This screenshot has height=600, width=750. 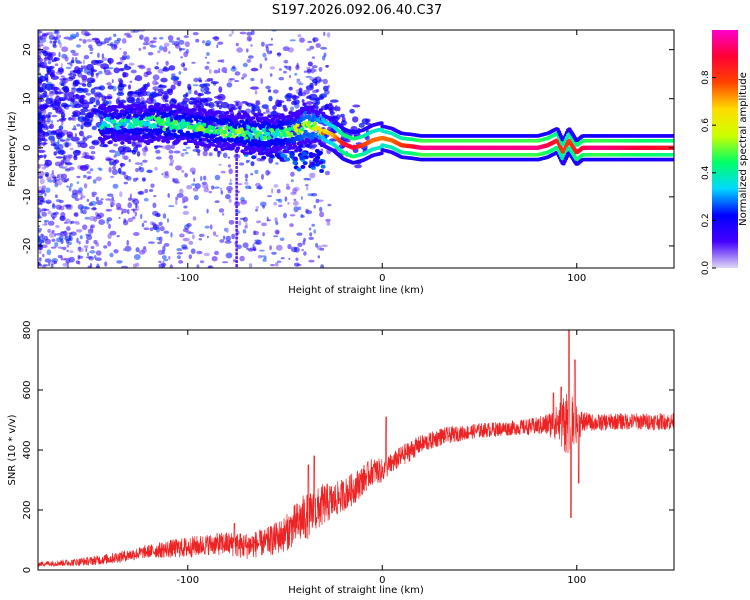 I want to click on figure-title: S197.2026.092.06.40.C37, so click(x=357, y=10).